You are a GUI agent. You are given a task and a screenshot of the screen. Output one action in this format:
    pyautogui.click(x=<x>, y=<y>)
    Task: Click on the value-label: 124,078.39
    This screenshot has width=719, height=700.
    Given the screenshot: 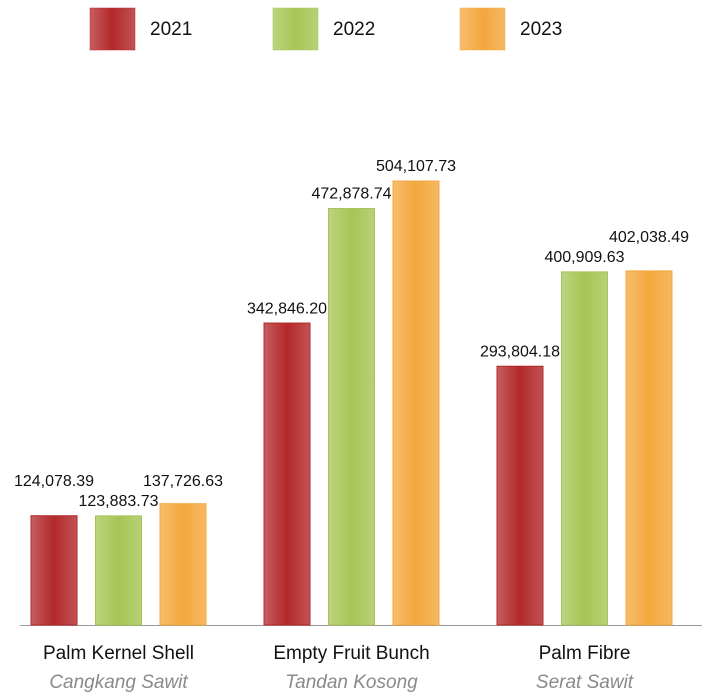 What is the action you would take?
    pyautogui.click(x=54, y=481)
    